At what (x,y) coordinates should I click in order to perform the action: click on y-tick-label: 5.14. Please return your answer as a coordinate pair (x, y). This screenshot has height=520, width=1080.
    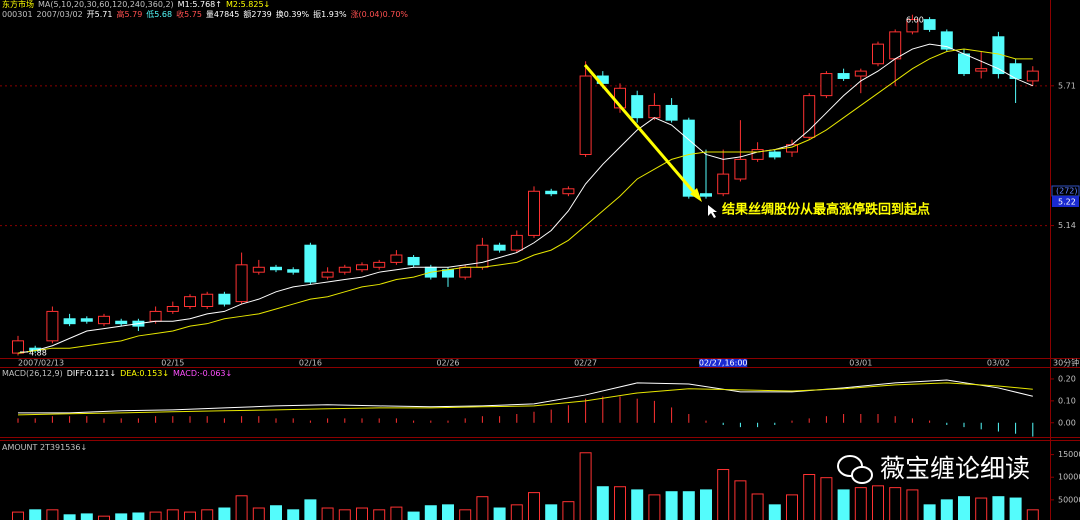
    Looking at the image, I should click on (1067, 225).